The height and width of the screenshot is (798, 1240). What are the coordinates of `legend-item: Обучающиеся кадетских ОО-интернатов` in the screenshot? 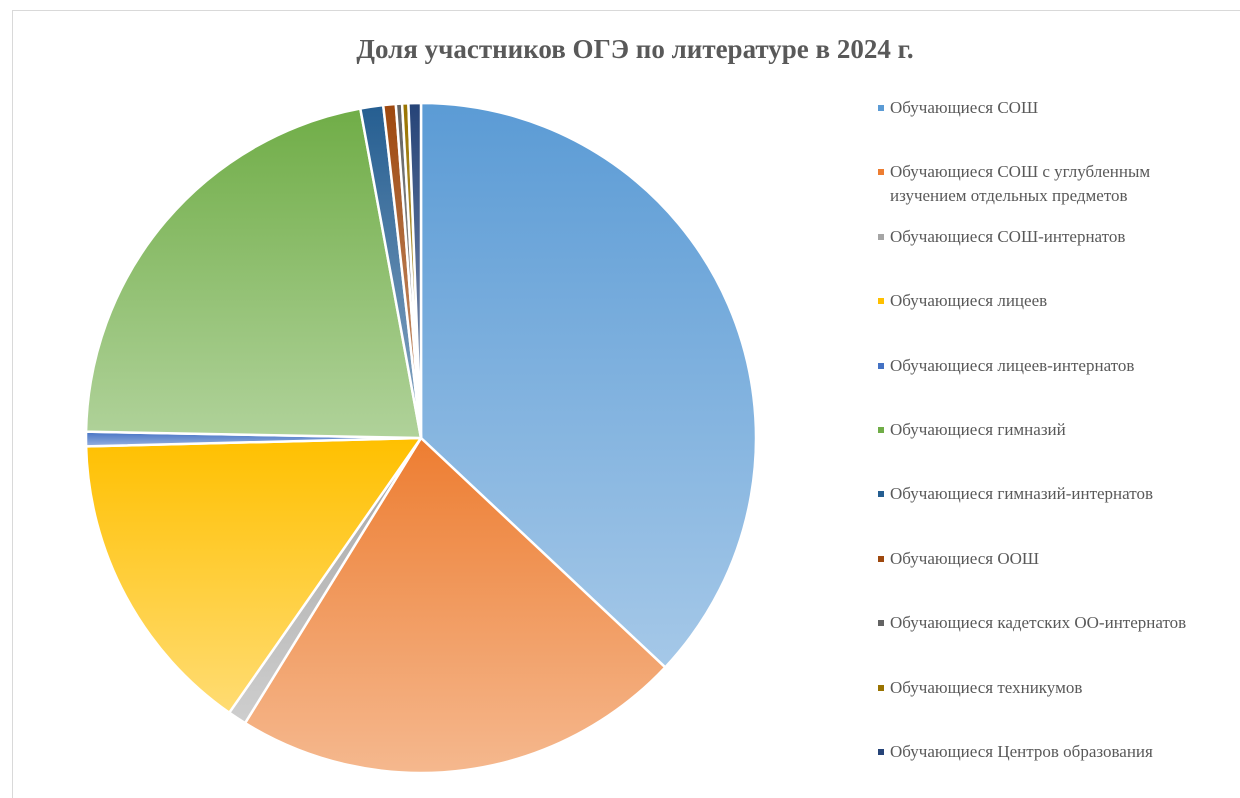 It's located at (1050, 623).